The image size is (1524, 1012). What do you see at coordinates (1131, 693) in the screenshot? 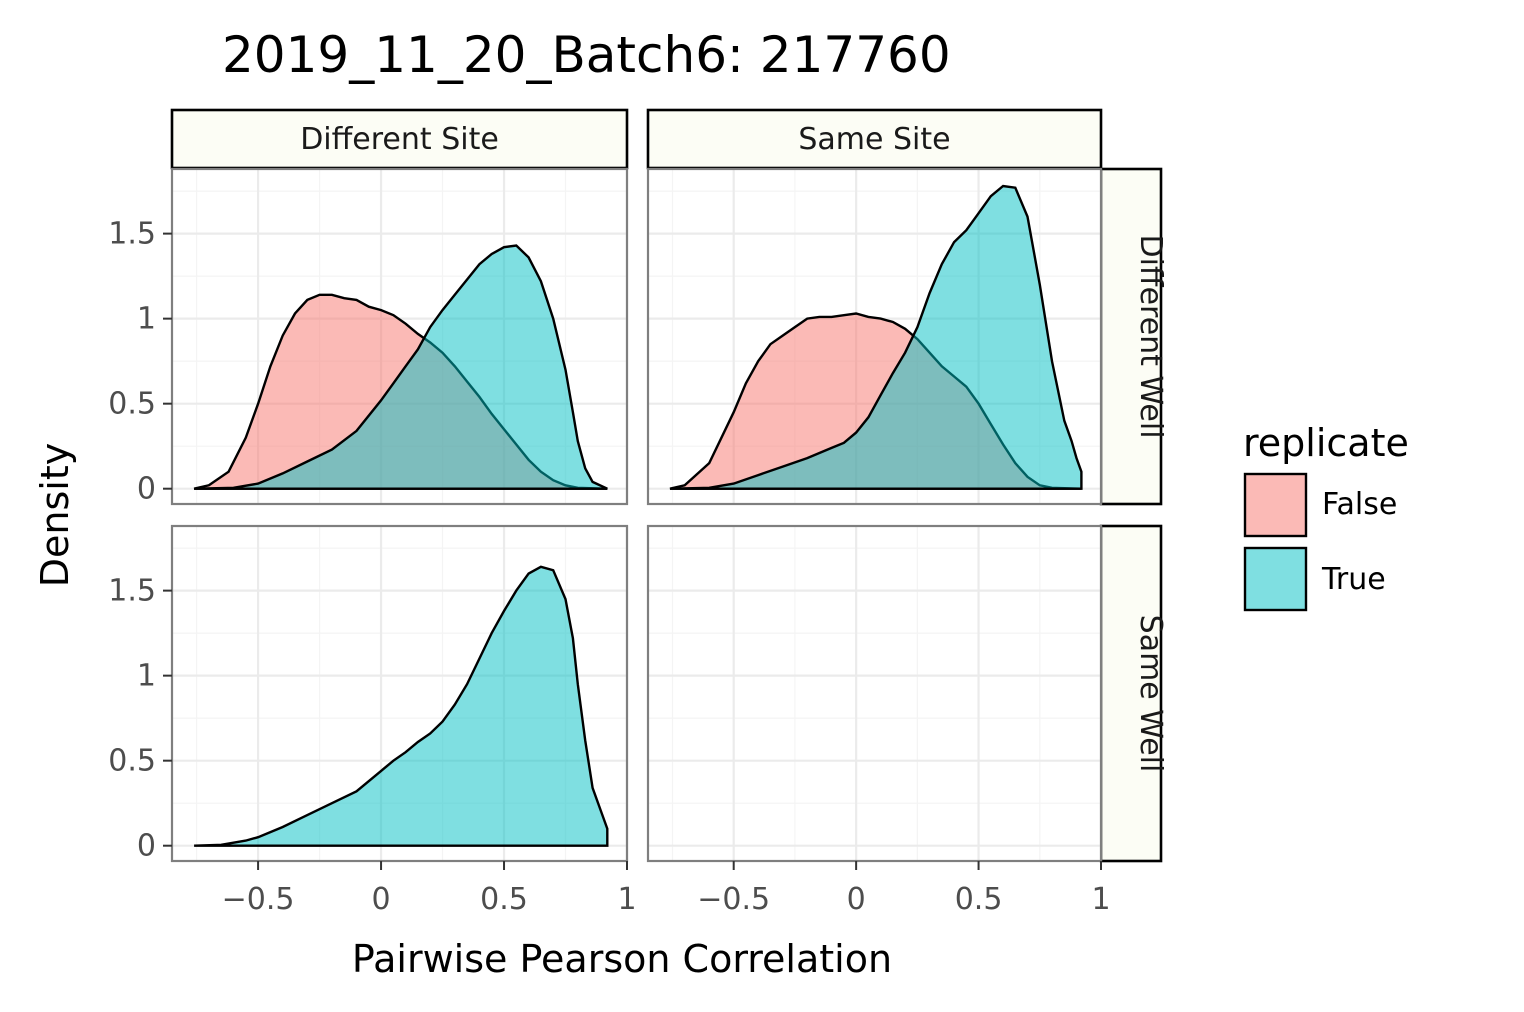
I see `facet-strip-same-well` at bounding box center [1131, 693].